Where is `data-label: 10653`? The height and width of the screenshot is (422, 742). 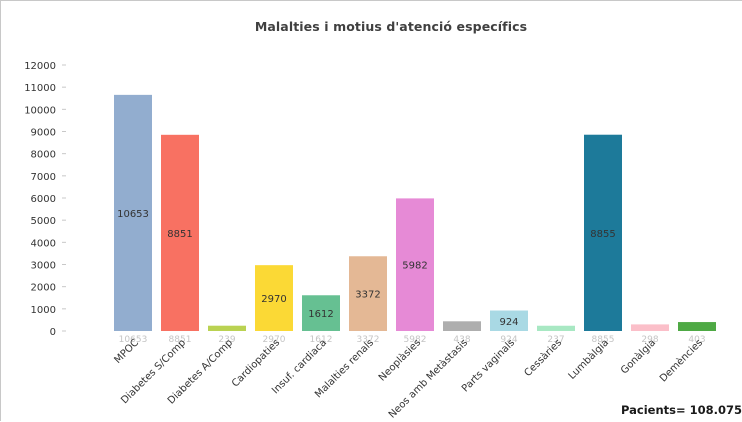 data-label: 10653 is located at coordinates (133, 214).